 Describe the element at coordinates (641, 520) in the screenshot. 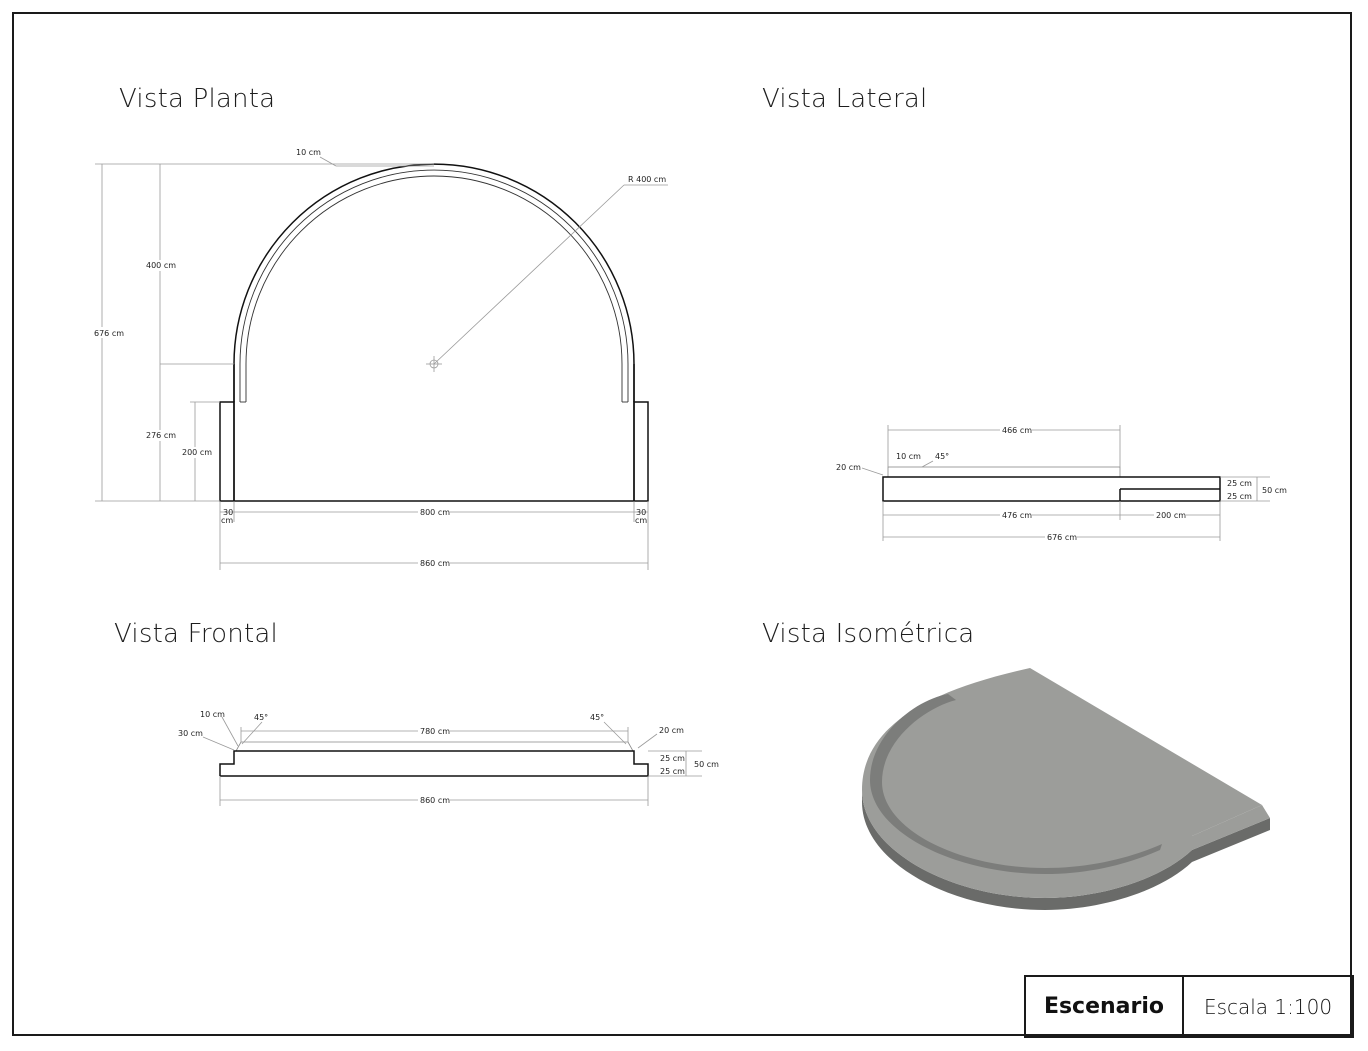

I see `plan-wing-right-unit: cm` at that location.